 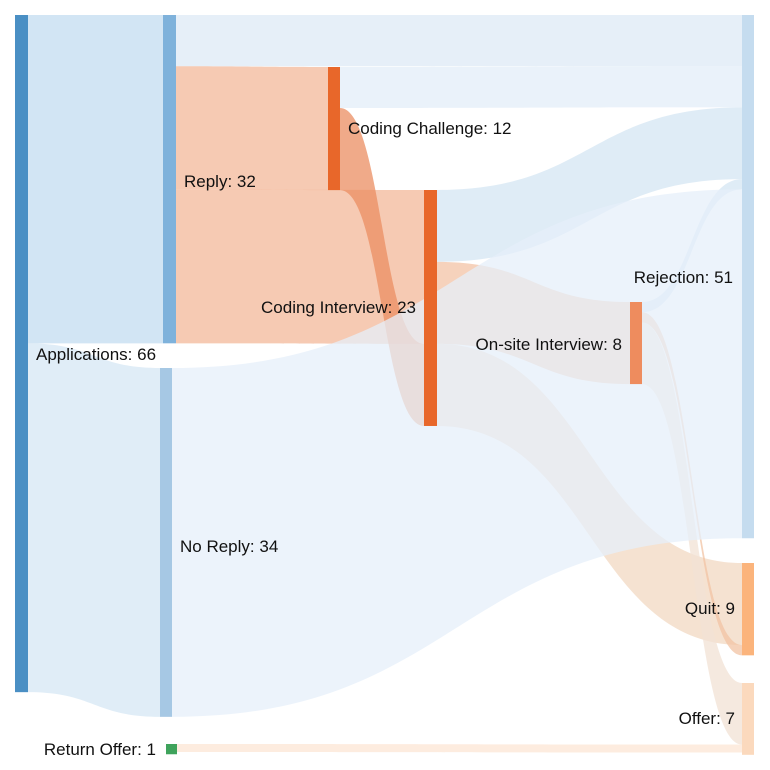 I want to click on node-label-offer: Offer: 7, so click(x=707, y=718).